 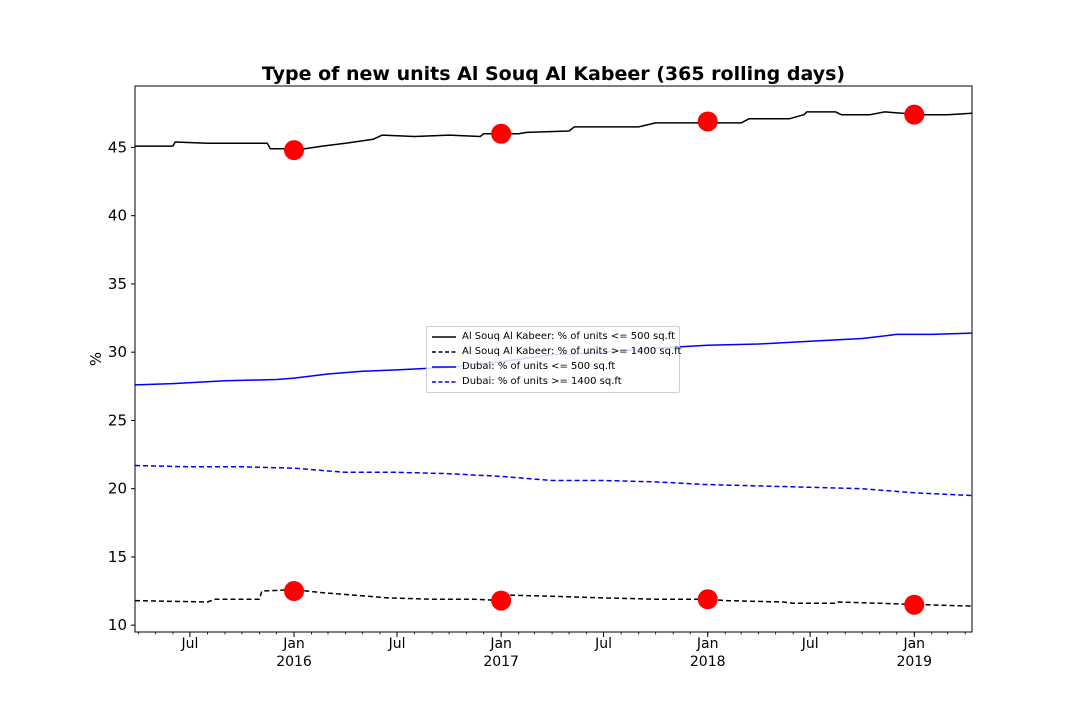 I want to click on legend-item: Dubai: % of units >= 1400 sq.ft, so click(x=553, y=381).